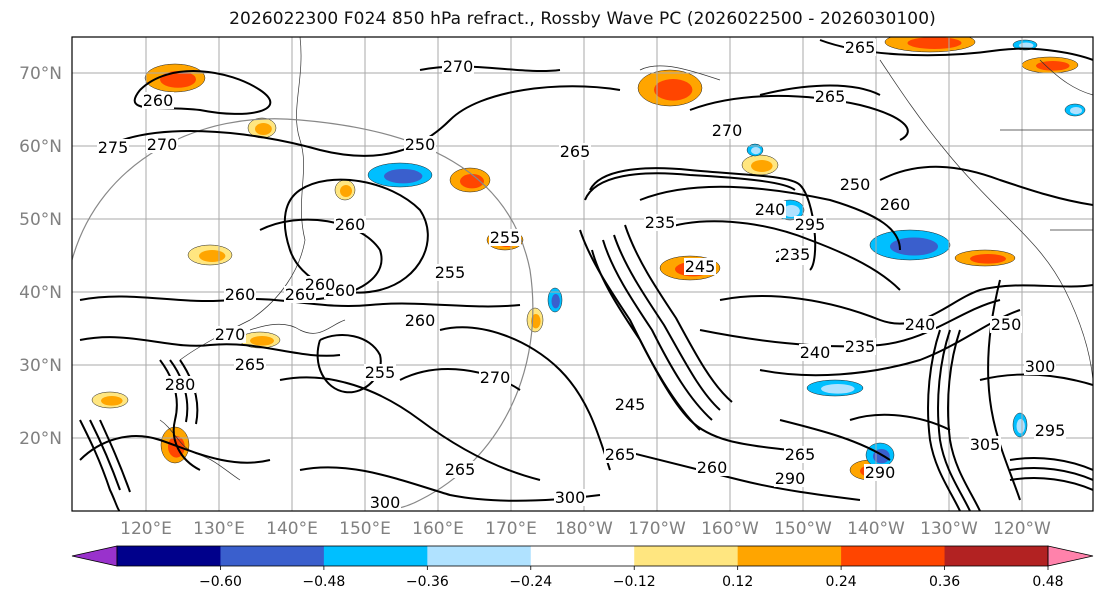 This screenshot has height=604, width=1105. What do you see at coordinates (530, 582) in the screenshot?
I see `colorbar-tick-label: −0.24` at bounding box center [530, 582].